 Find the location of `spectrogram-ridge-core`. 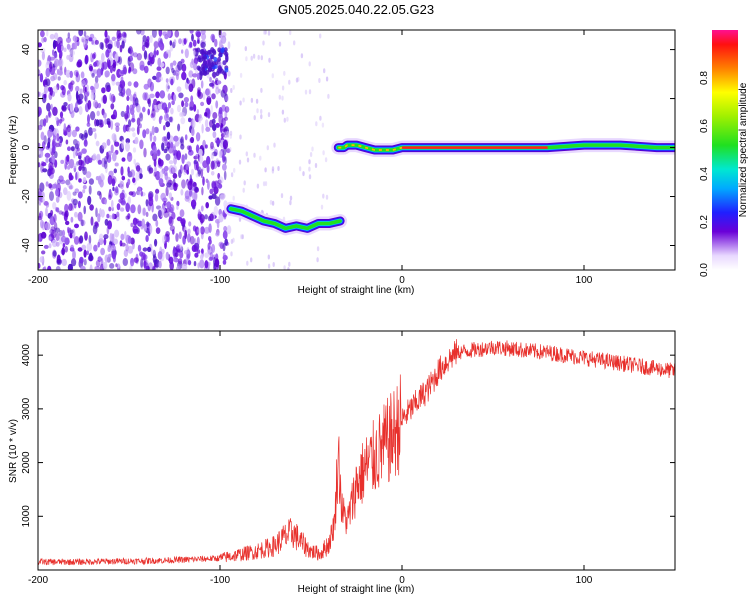

spectrogram-ridge-core is located at coordinates (370, 147).